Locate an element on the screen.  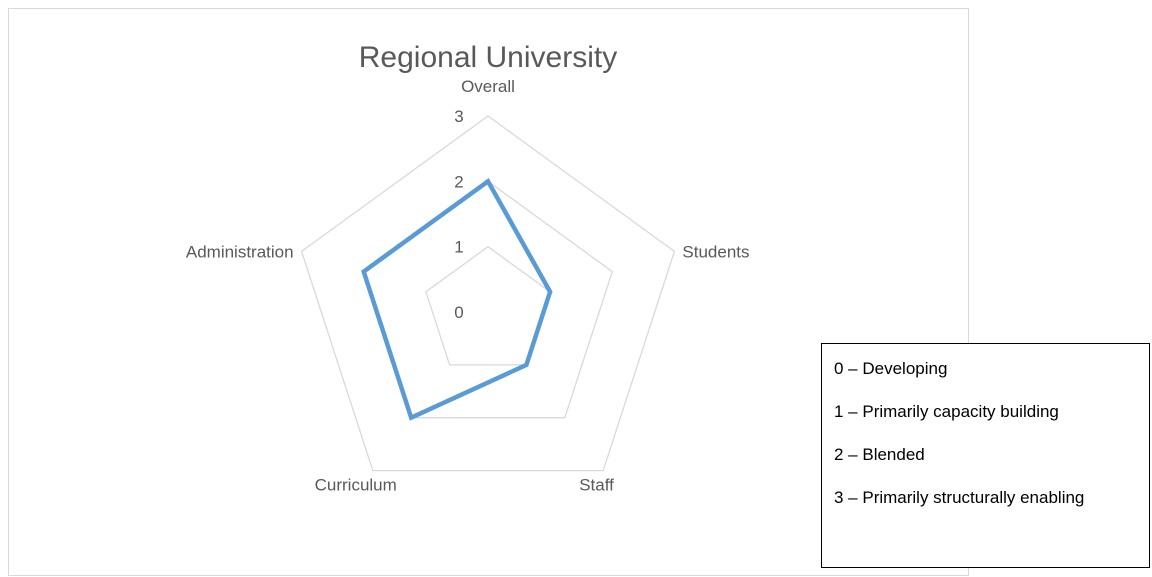
tick-label-2: 2 is located at coordinates (458, 181).